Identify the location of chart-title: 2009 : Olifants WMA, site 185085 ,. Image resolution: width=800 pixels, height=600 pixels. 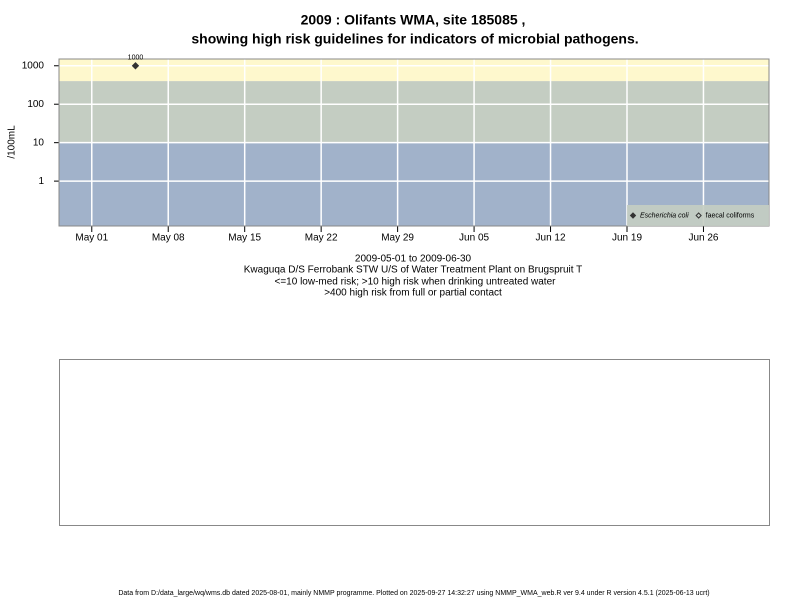
(413, 20).